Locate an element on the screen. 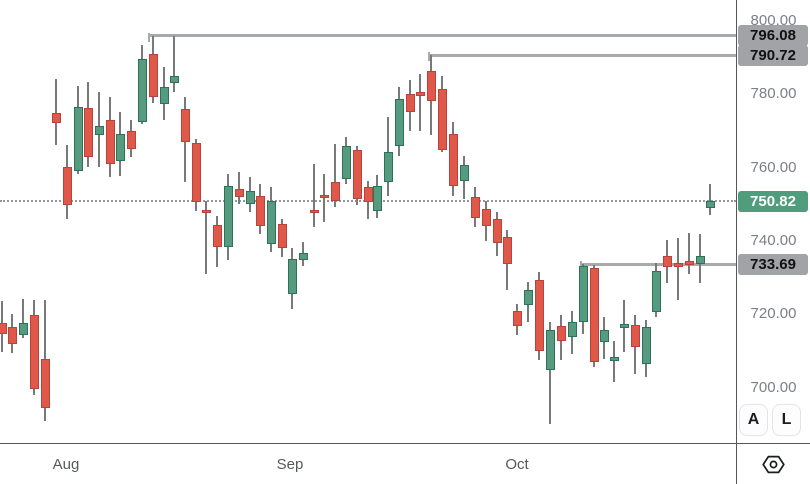  current-price-label: 750.82 is located at coordinates (773, 201).